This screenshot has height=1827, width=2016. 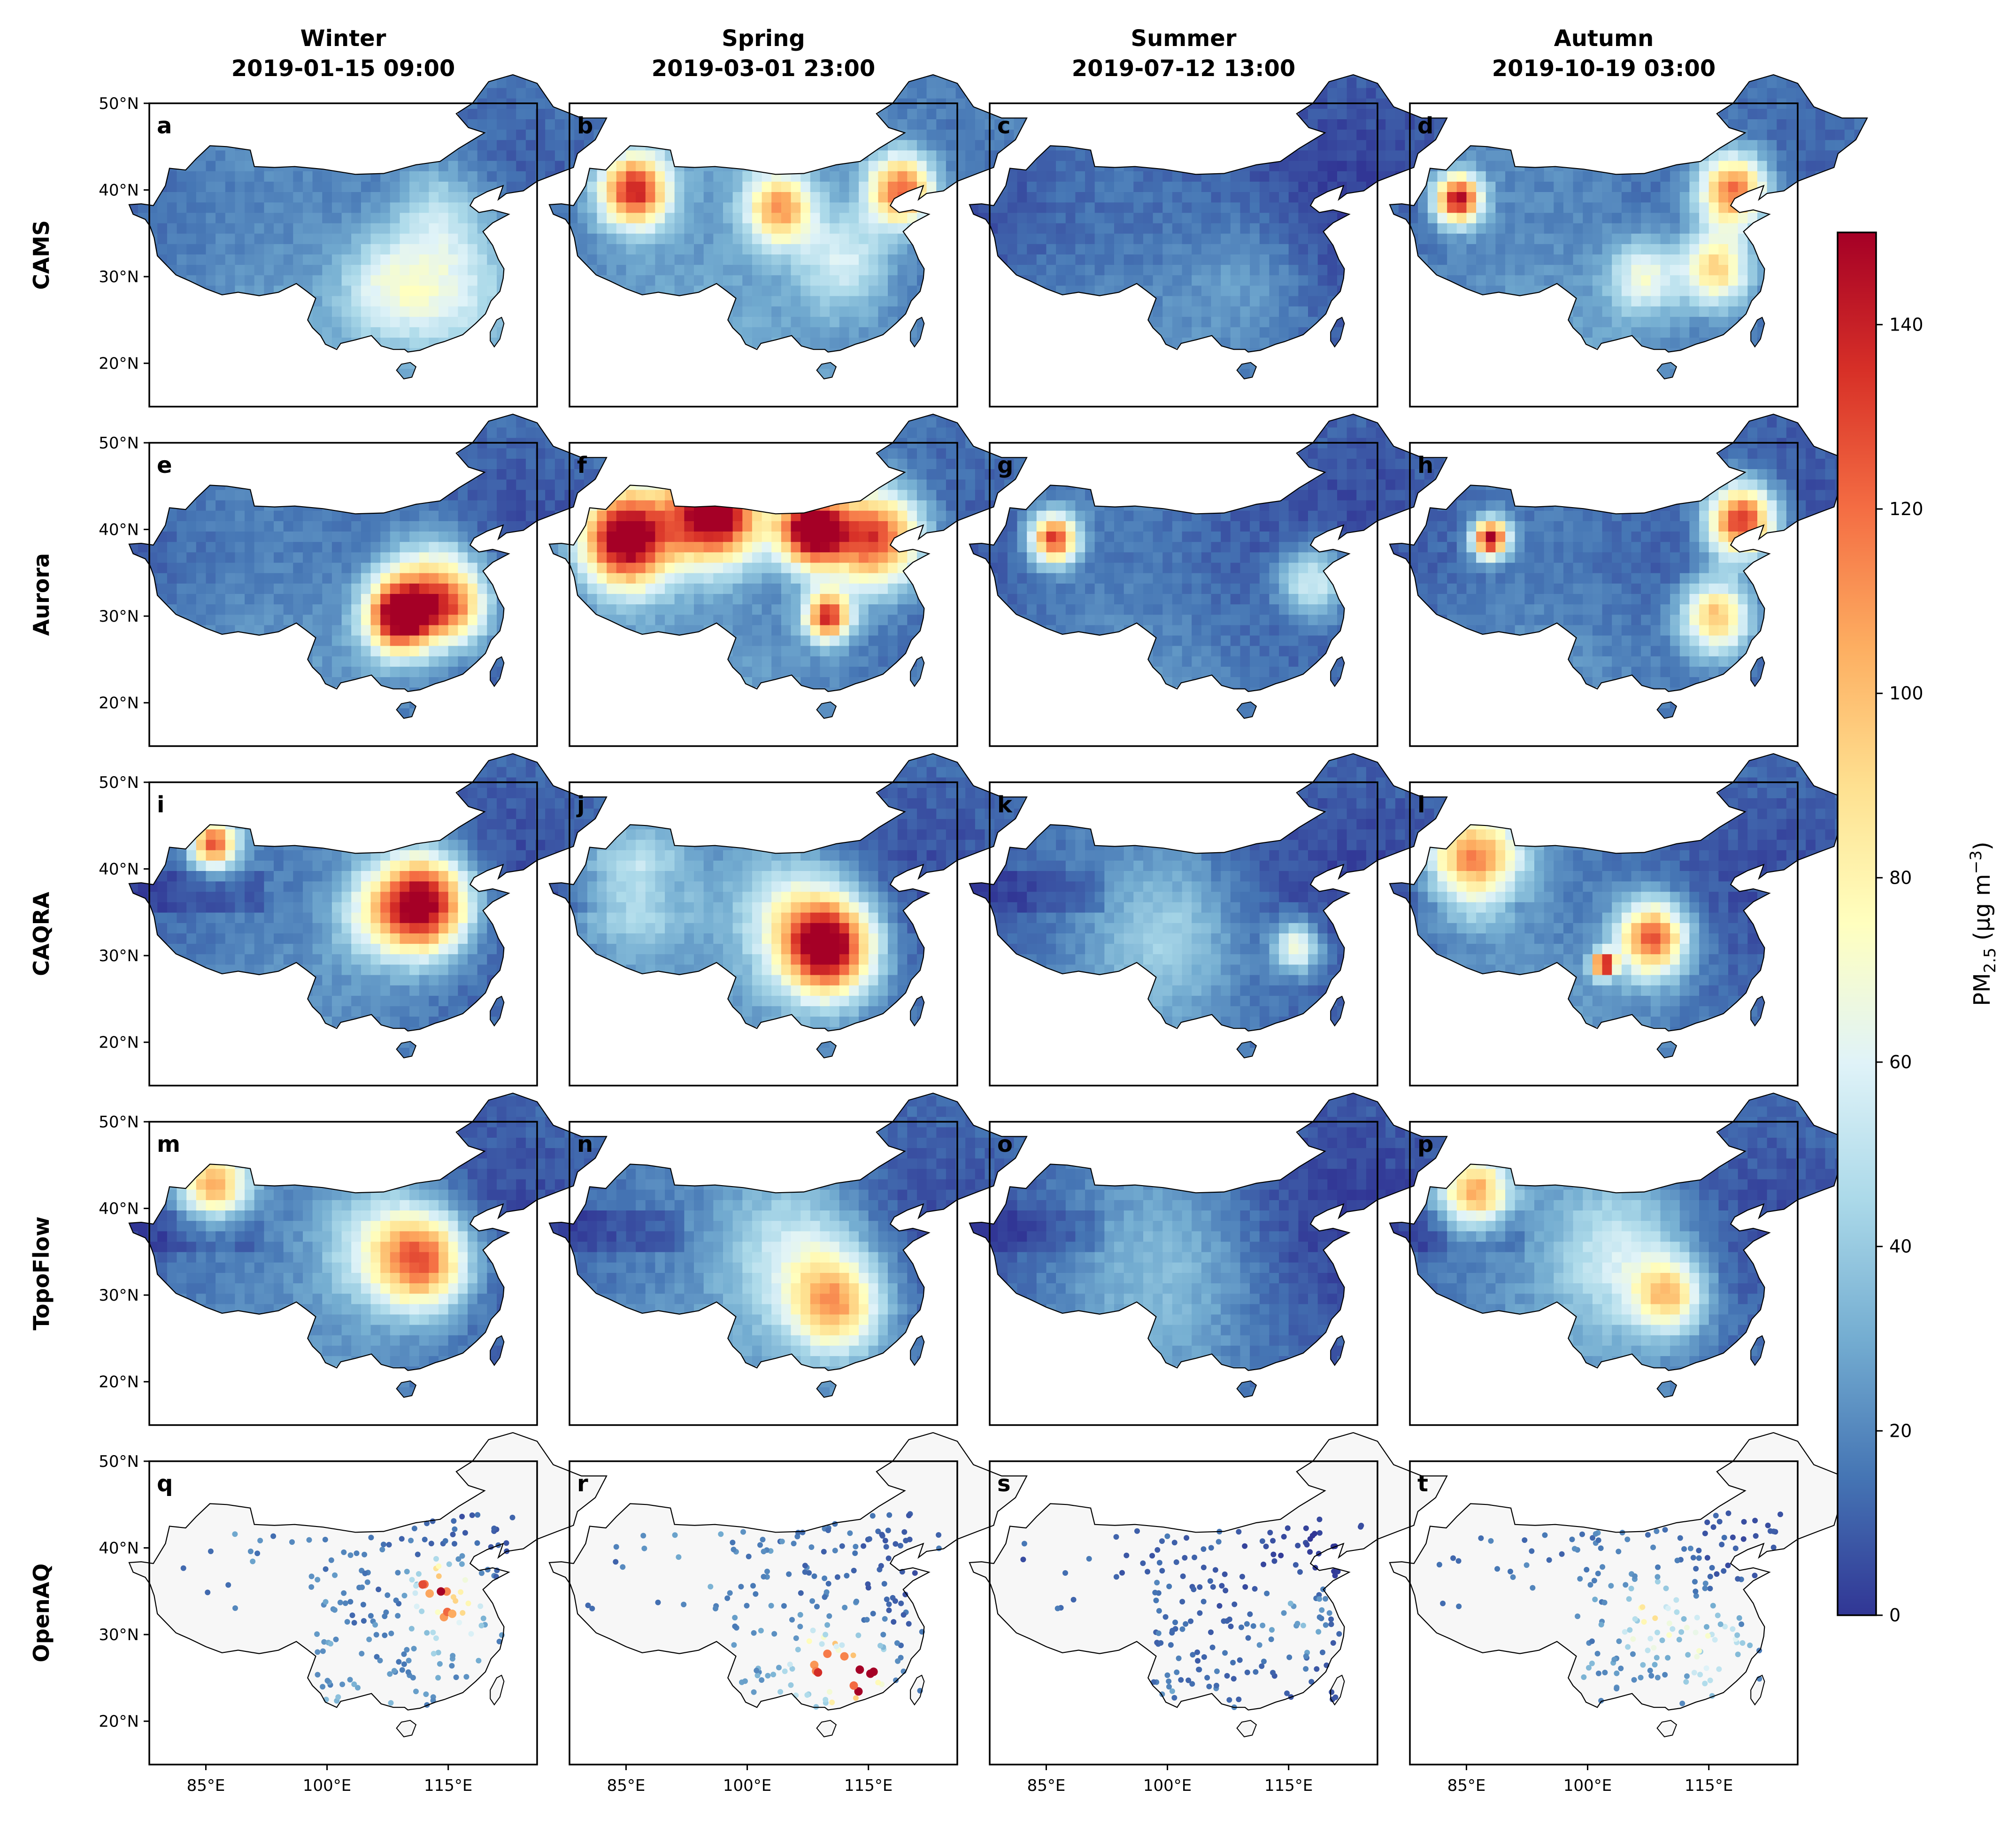 I want to click on column-title-season: Autumn, so click(x=1604, y=38).